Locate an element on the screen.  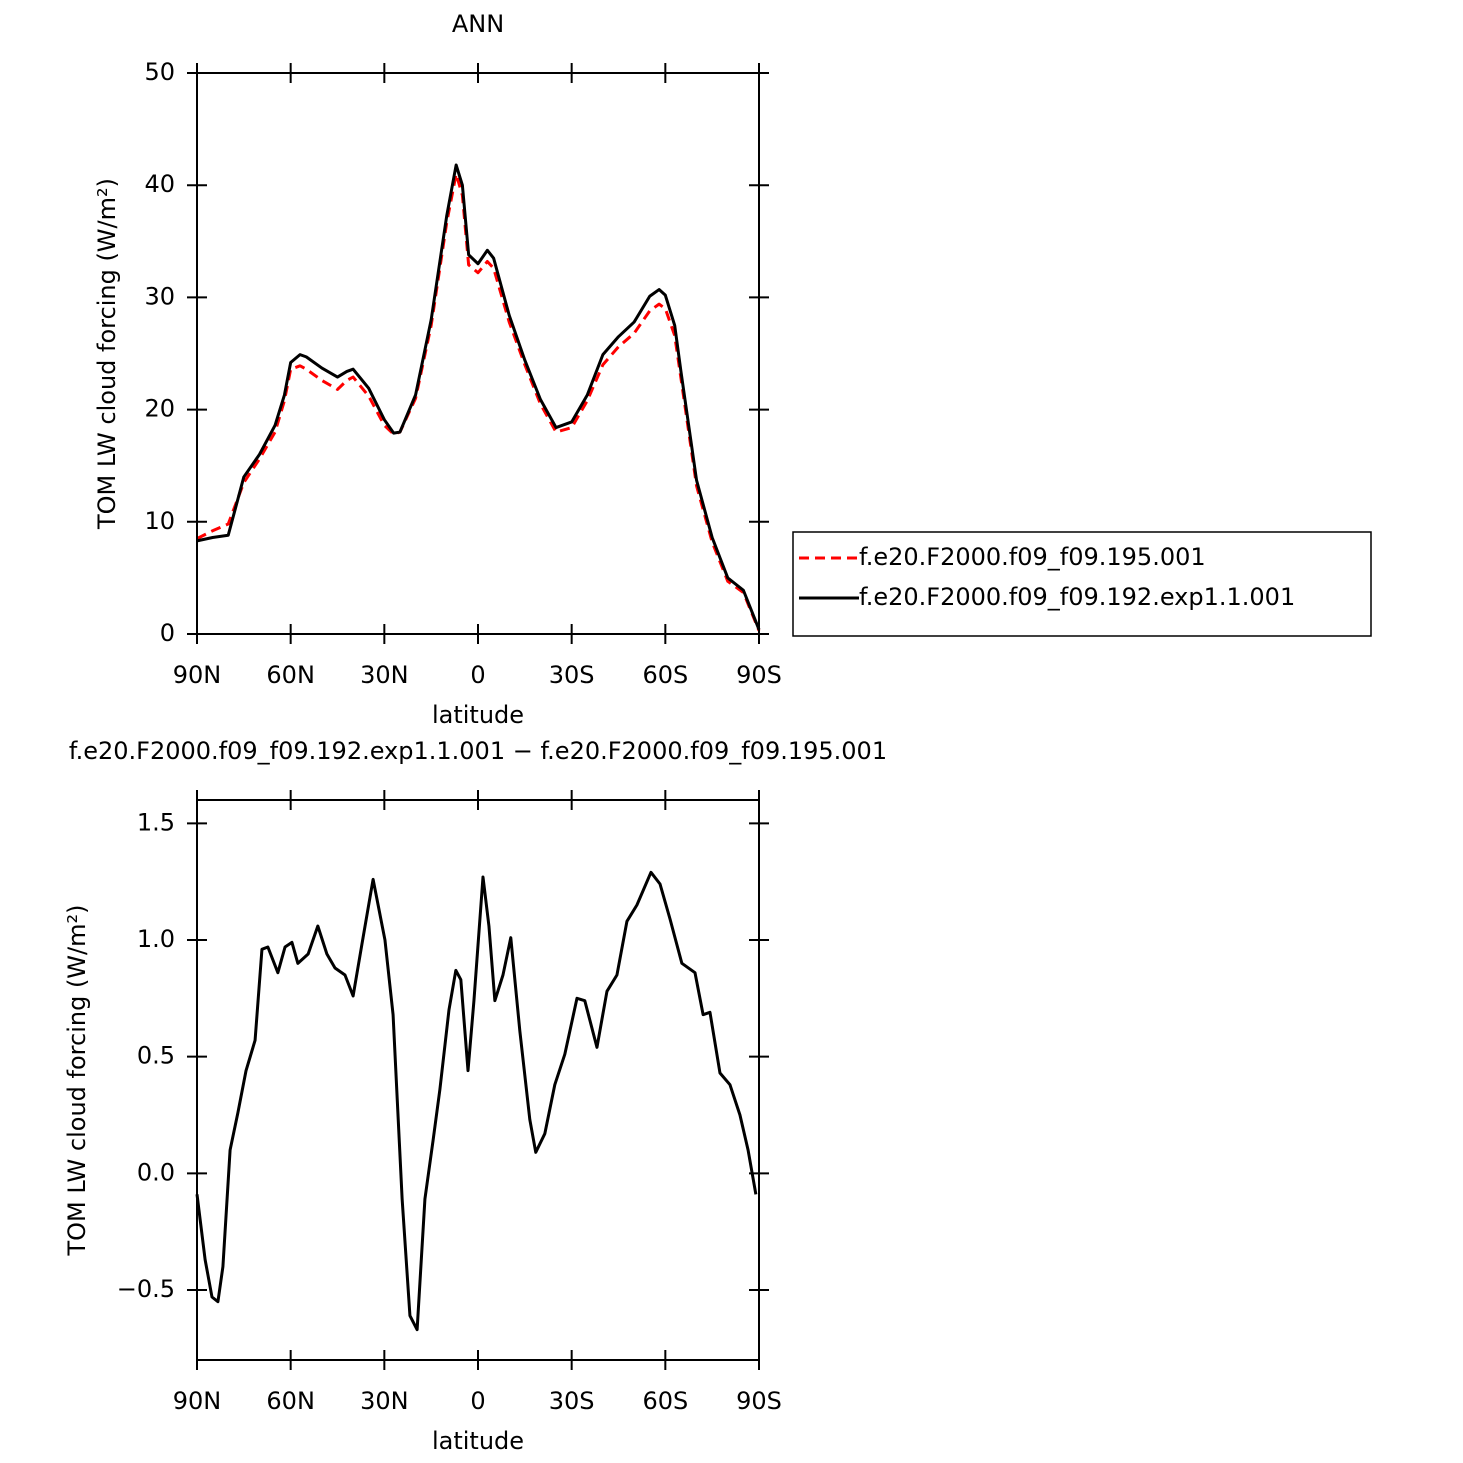
y-tick-label: 1.5 is located at coordinates (156, 822).